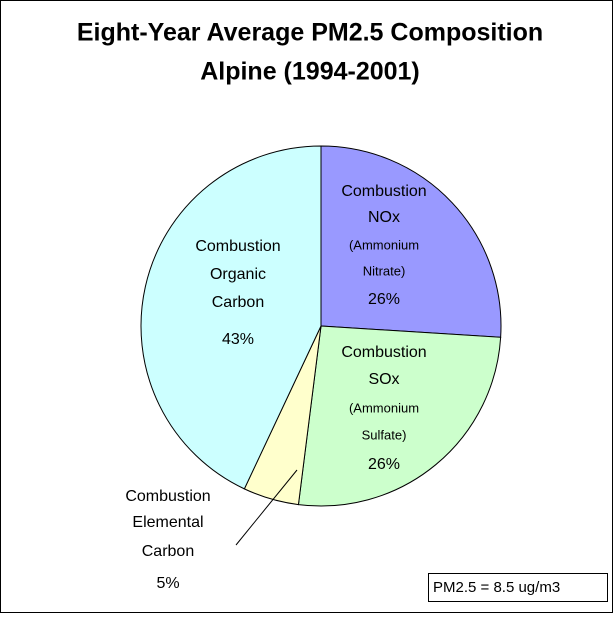 This screenshot has height=618, width=613. What do you see at coordinates (383, 379) in the screenshot?
I see `slice-label: SOx` at bounding box center [383, 379].